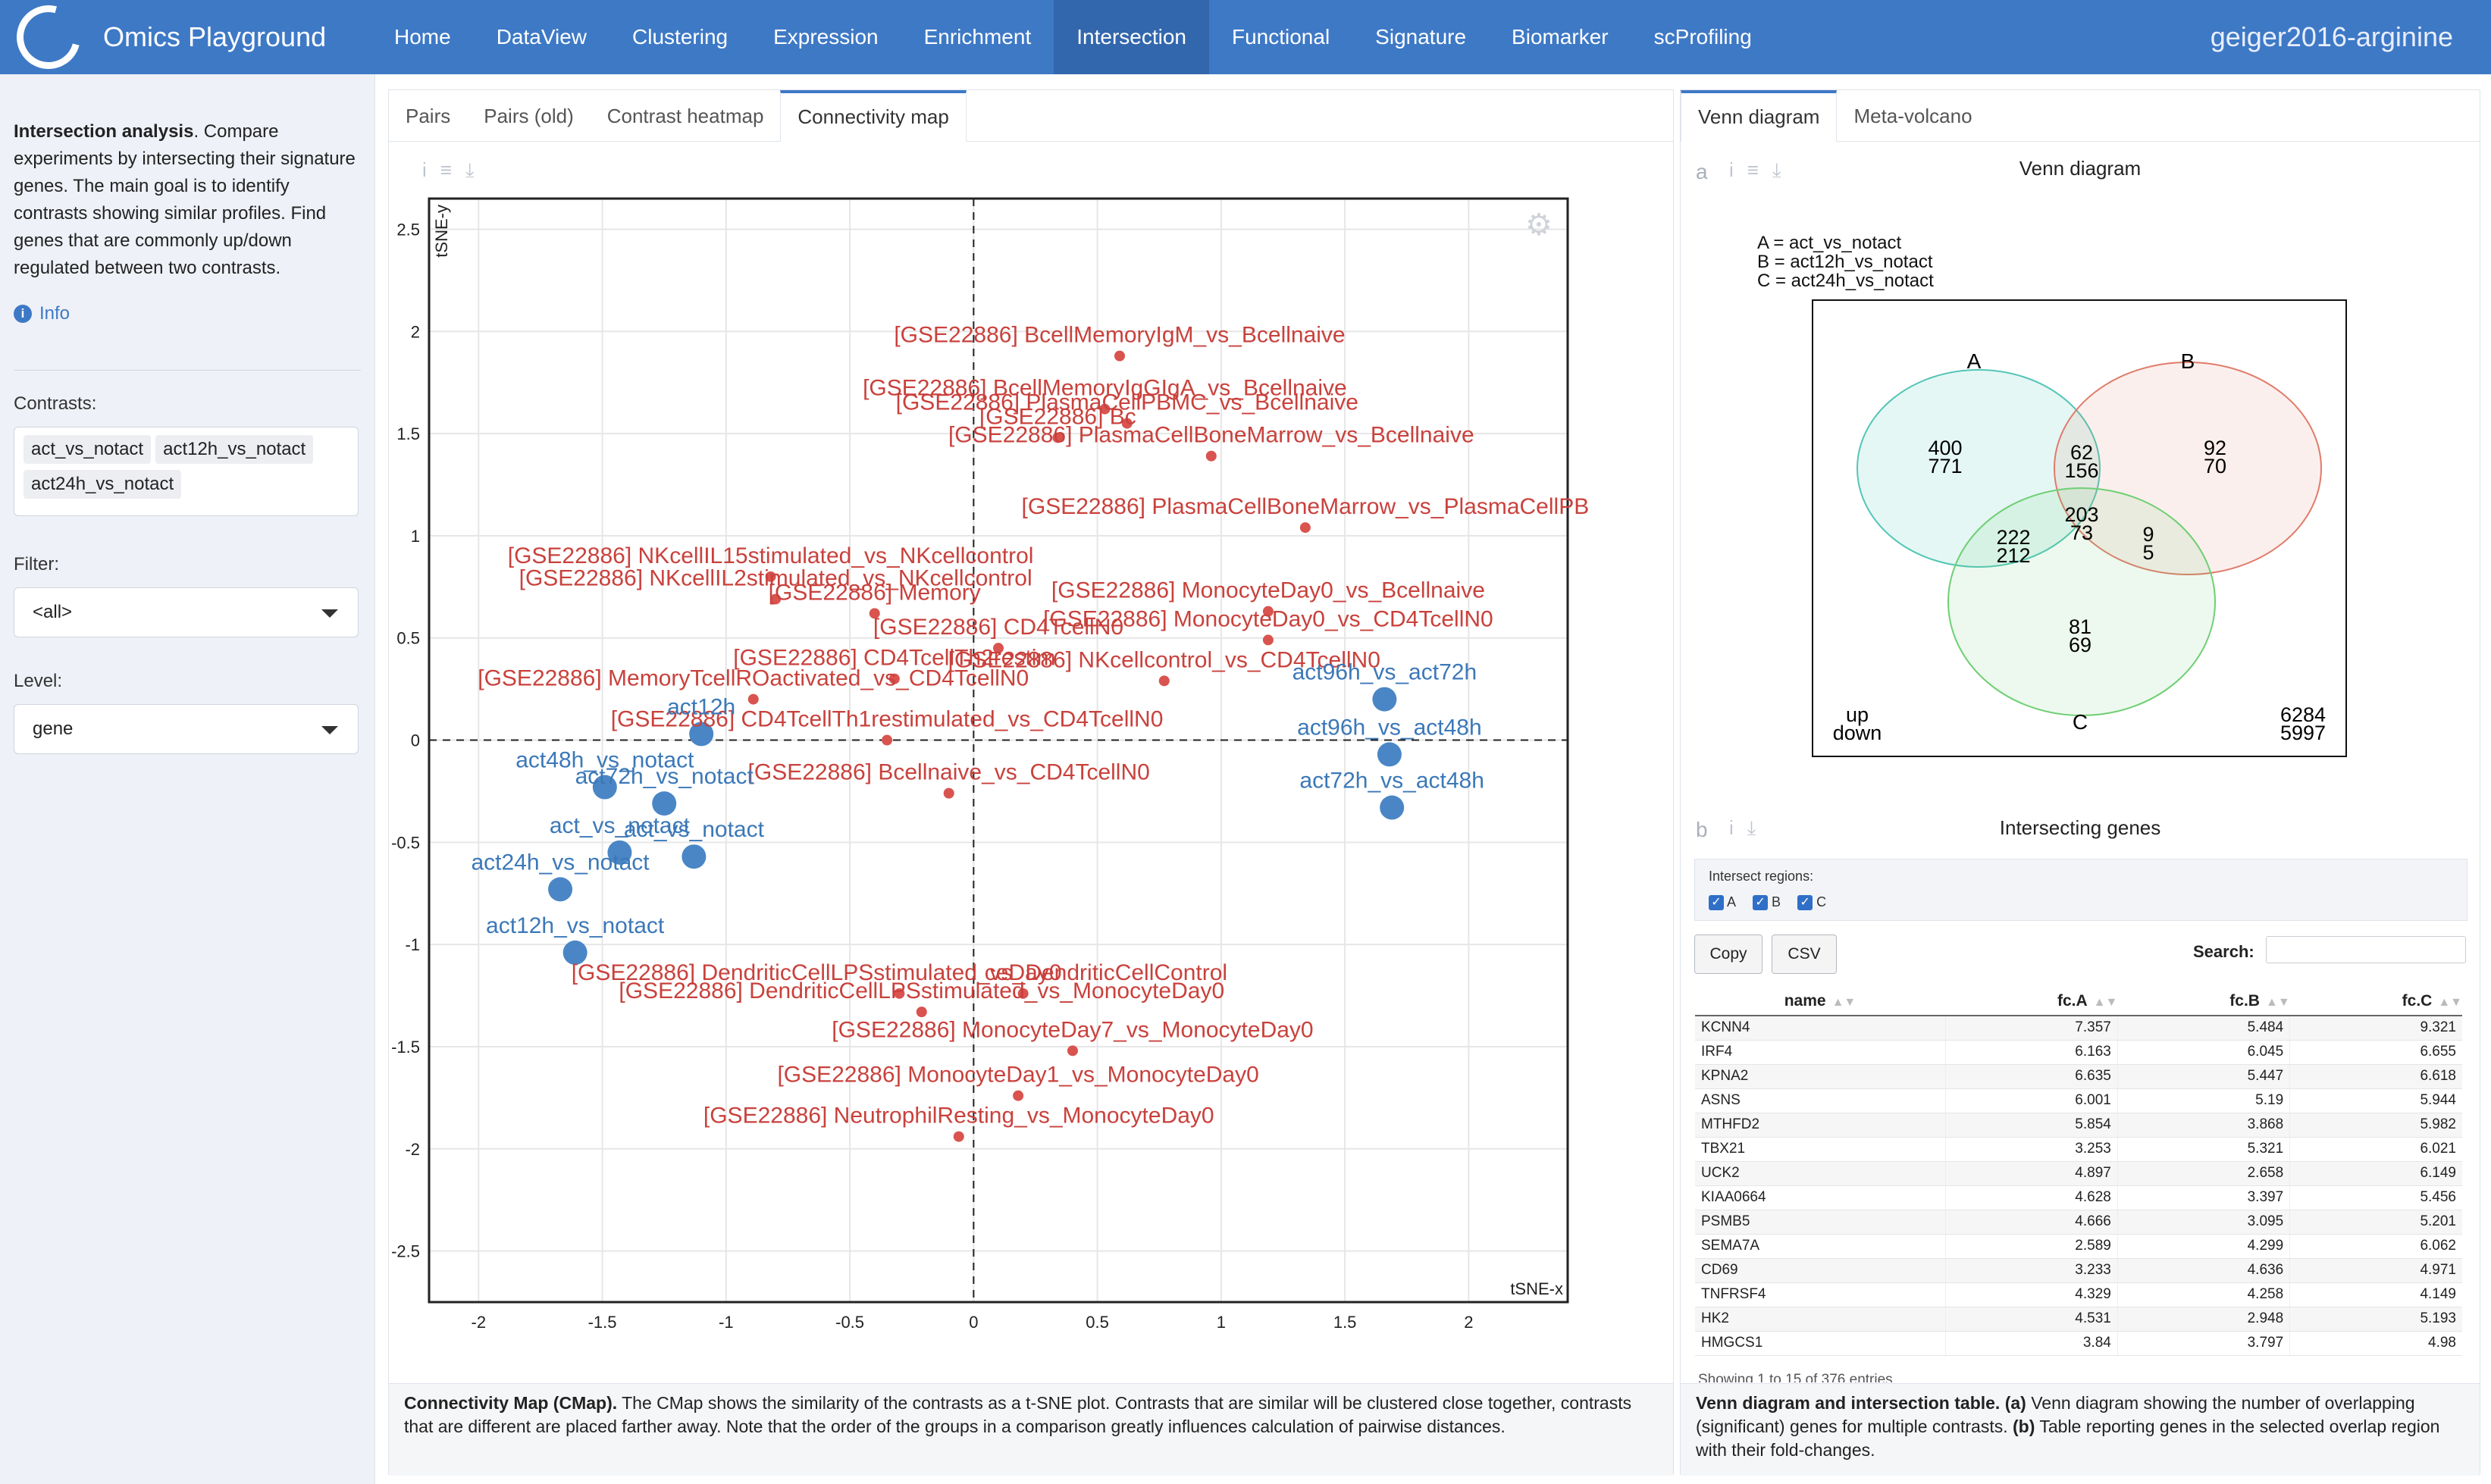 The height and width of the screenshot is (1484, 2491). What do you see at coordinates (2031, 1002) in the screenshot?
I see `col-fc-a: fc.A ▲▼` at bounding box center [2031, 1002].